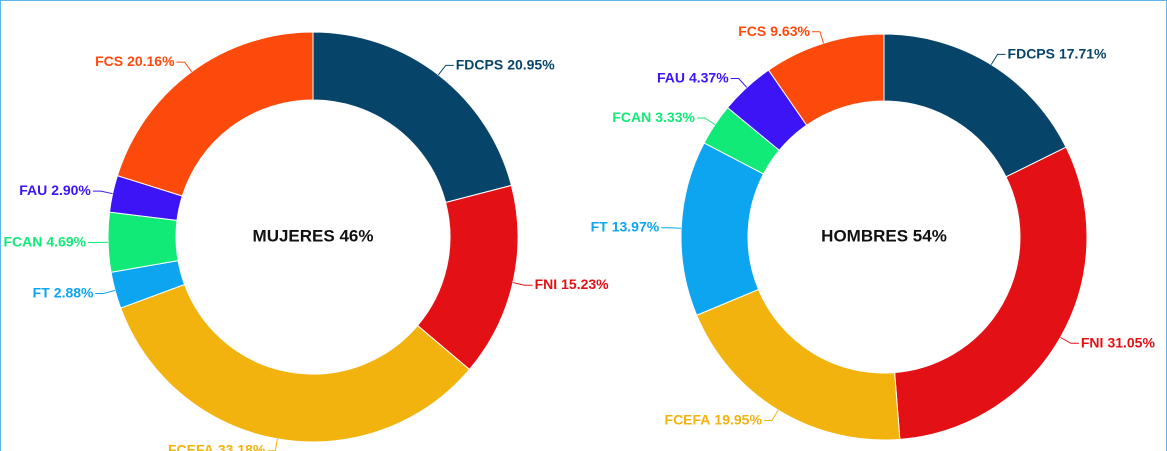 The height and width of the screenshot is (451, 1167). What do you see at coordinates (66, 241) in the screenshot?
I see `slice-value: 4.69%` at bounding box center [66, 241].